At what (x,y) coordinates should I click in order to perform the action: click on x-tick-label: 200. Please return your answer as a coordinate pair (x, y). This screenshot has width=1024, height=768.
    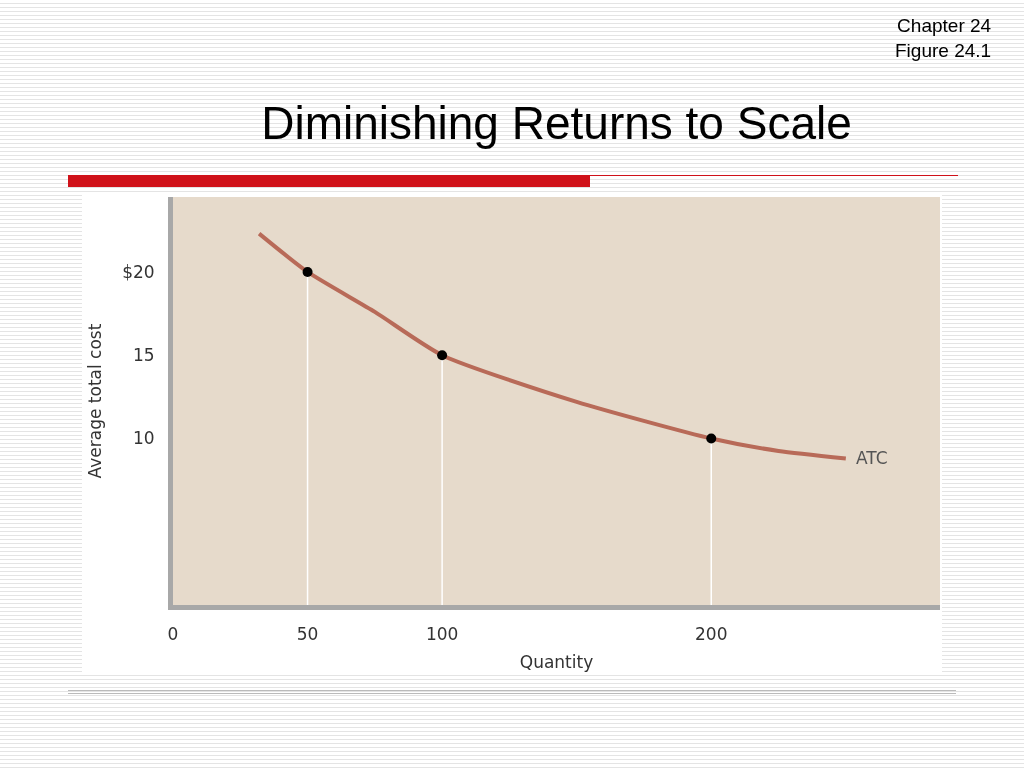
    Looking at the image, I should click on (711, 634).